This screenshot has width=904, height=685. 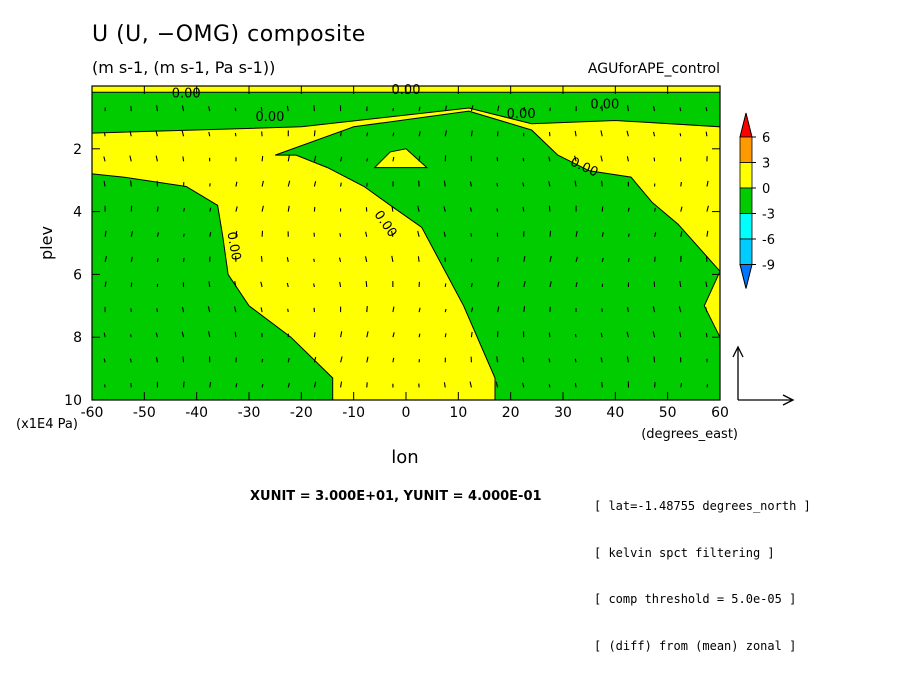 What do you see at coordinates (757, 201) in the screenshot?
I see `colorbar: 6 3 0 -3 -6 -9` at bounding box center [757, 201].